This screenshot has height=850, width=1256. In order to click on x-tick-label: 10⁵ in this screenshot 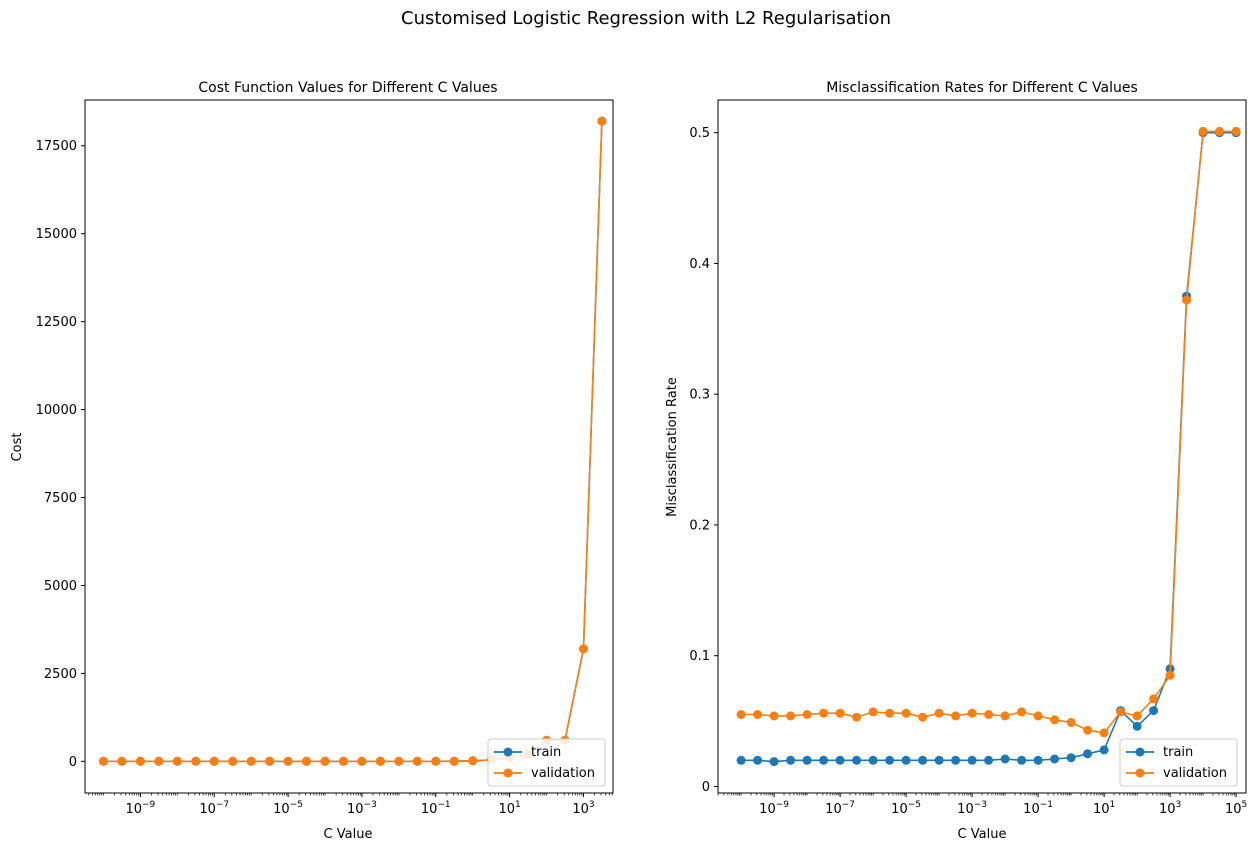, I will do `click(1236, 808)`.